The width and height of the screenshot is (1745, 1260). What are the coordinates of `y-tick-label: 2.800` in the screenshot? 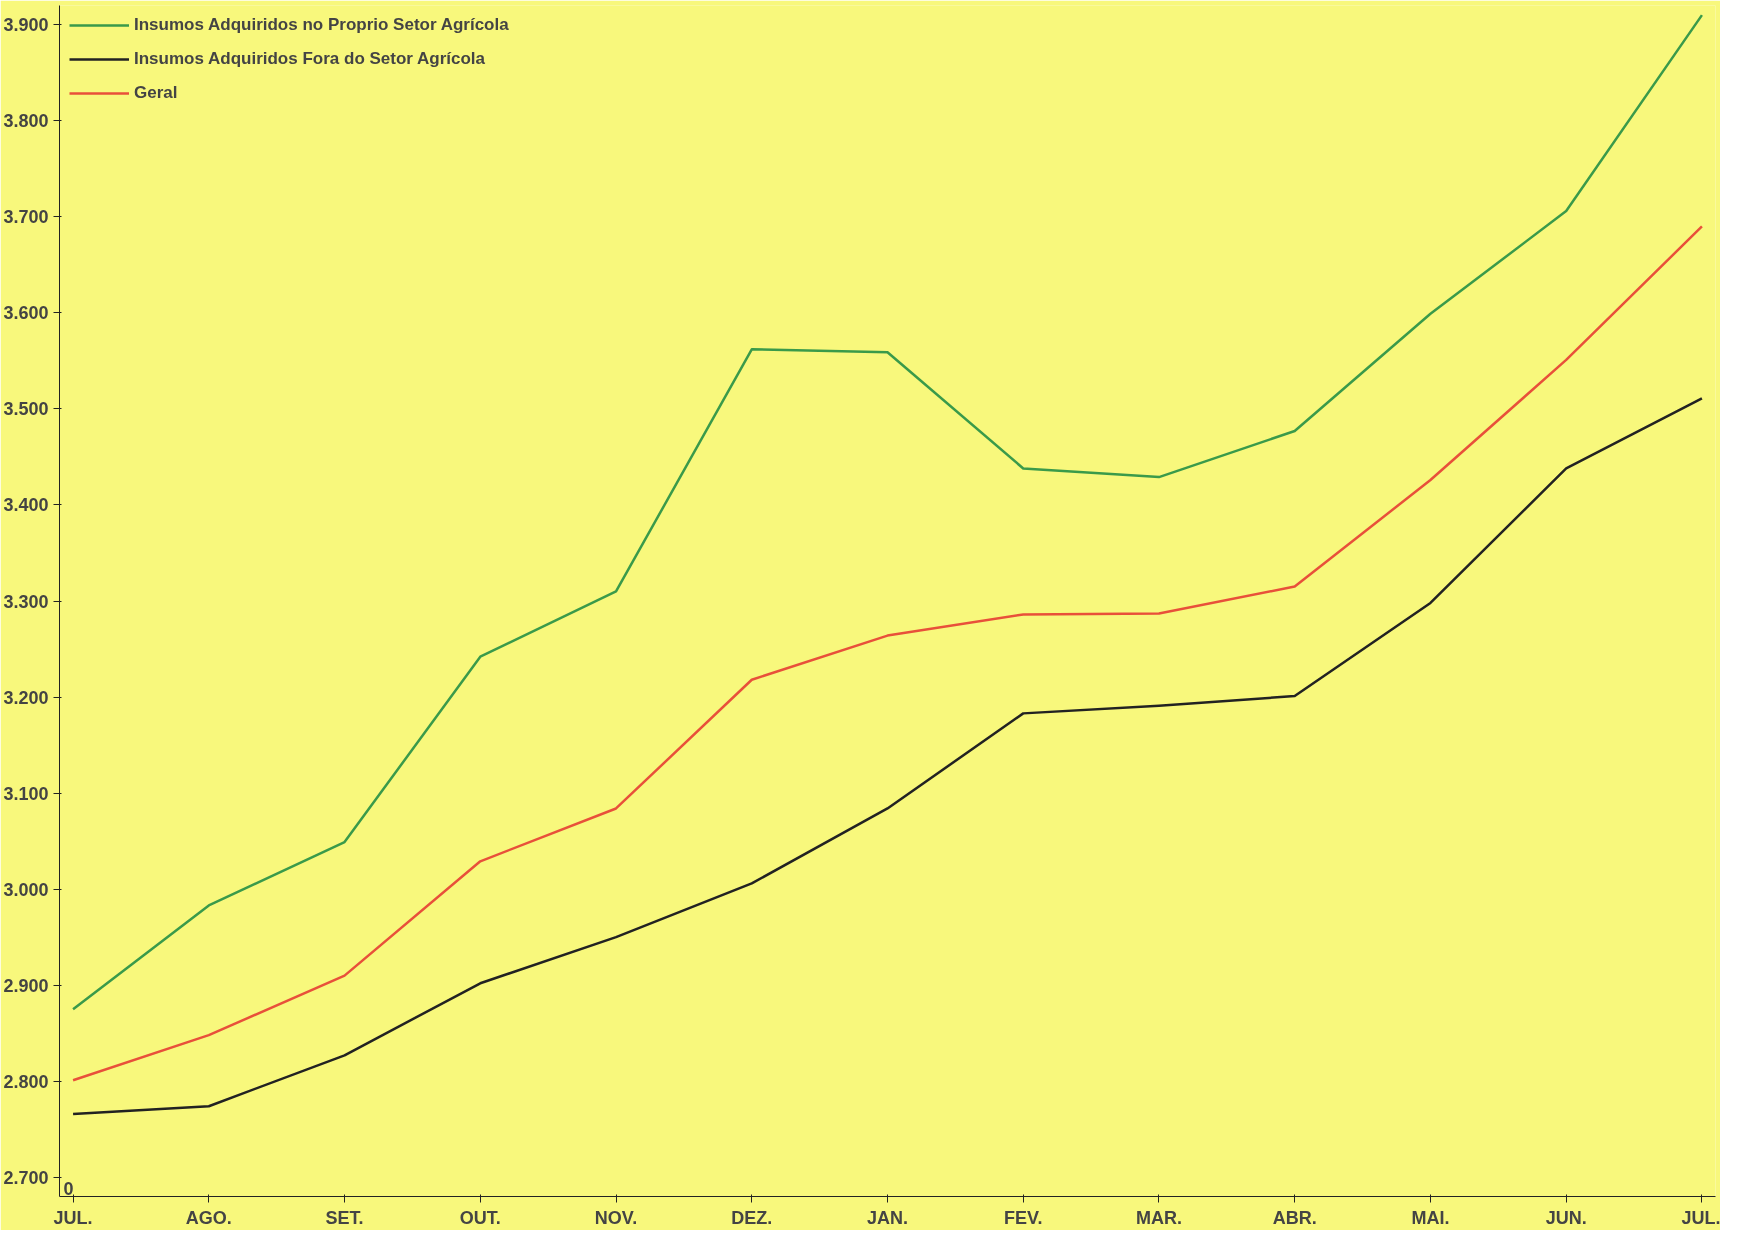 It's located at (26, 1081).